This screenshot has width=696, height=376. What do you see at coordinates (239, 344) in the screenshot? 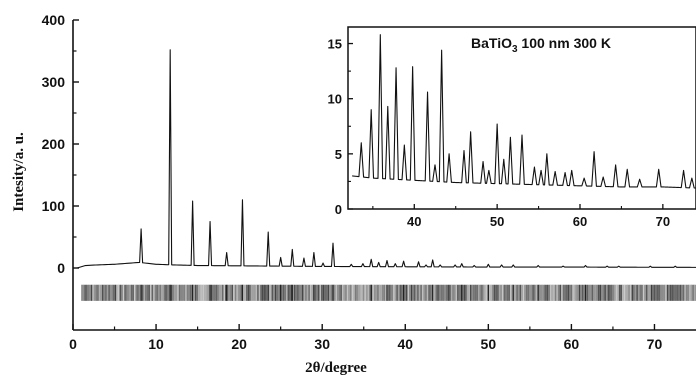
I see `x-tick-label: 20` at bounding box center [239, 344].